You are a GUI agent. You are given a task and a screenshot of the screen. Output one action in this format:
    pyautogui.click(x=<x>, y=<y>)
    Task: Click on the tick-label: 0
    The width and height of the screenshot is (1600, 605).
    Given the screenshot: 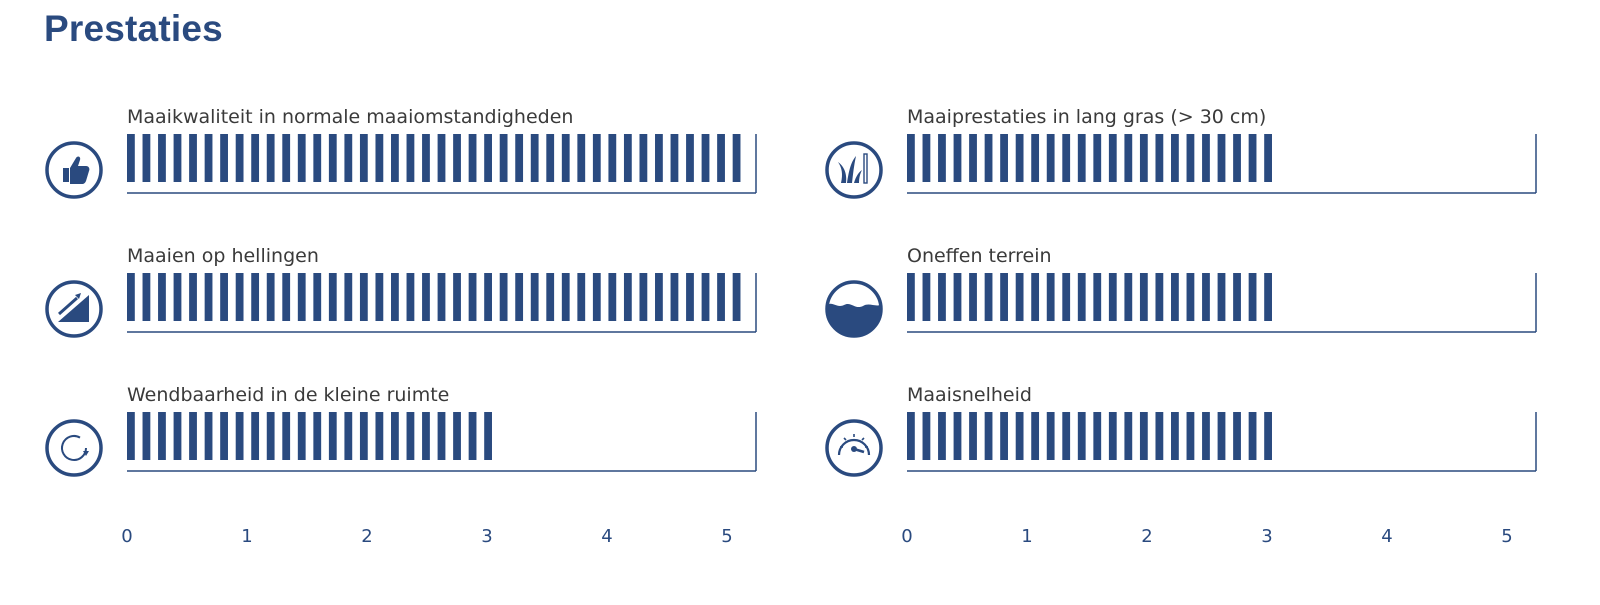 What is the action you would take?
    pyautogui.click(x=127, y=536)
    